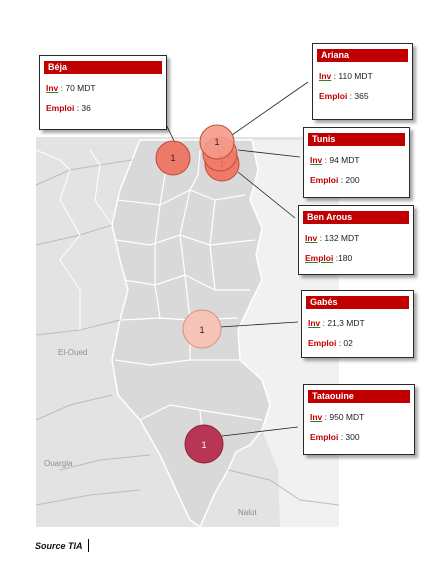 Image resolution: width=427 pixels, height=567 pixels. Describe the element at coordinates (359, 396) in the screenshot. I see `callout-title: Tataouine` at that location.